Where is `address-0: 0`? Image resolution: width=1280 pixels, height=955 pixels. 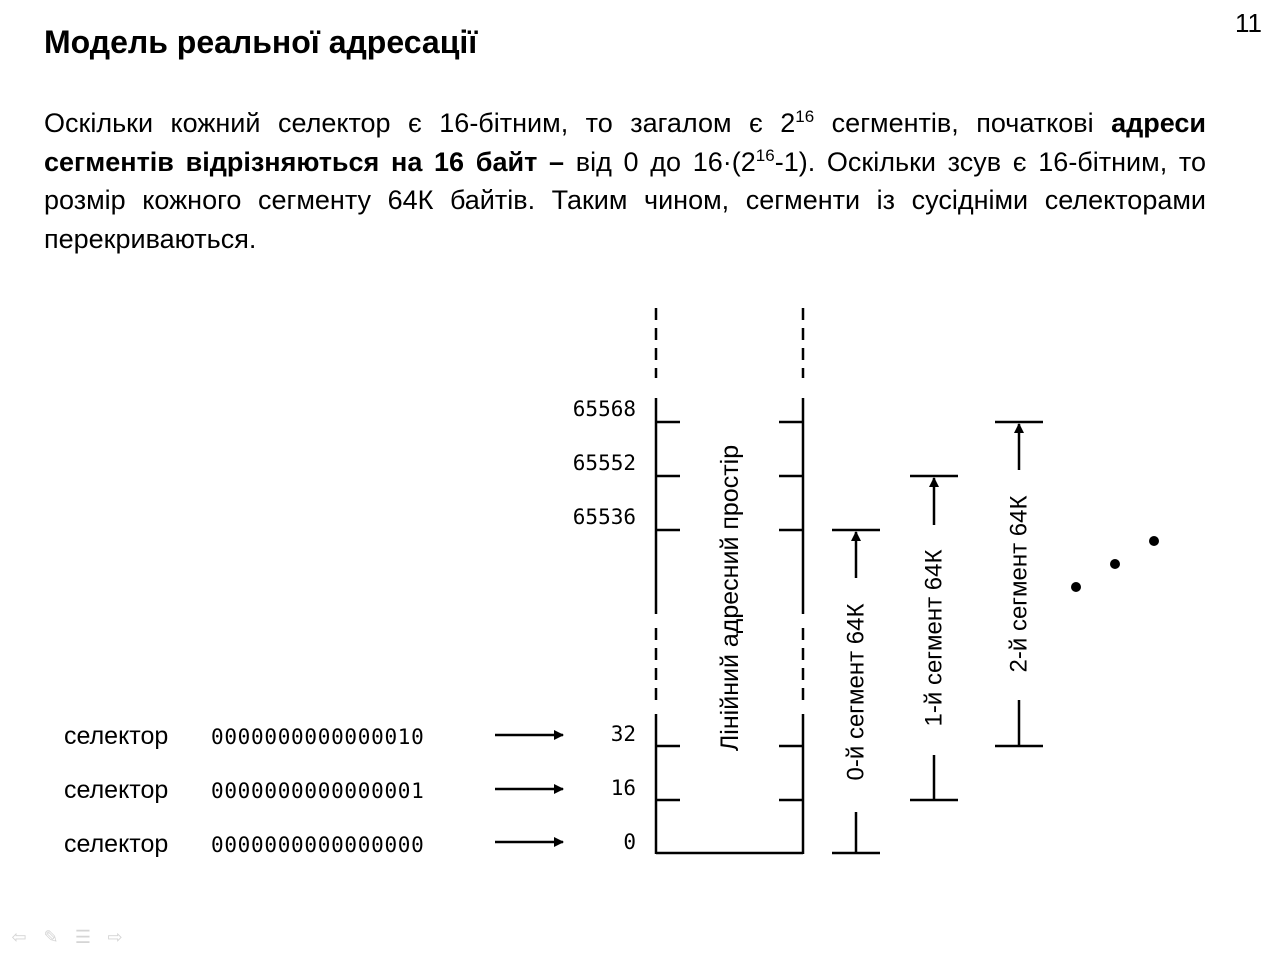
address-0: 0 is located at coordinates (629, 842).